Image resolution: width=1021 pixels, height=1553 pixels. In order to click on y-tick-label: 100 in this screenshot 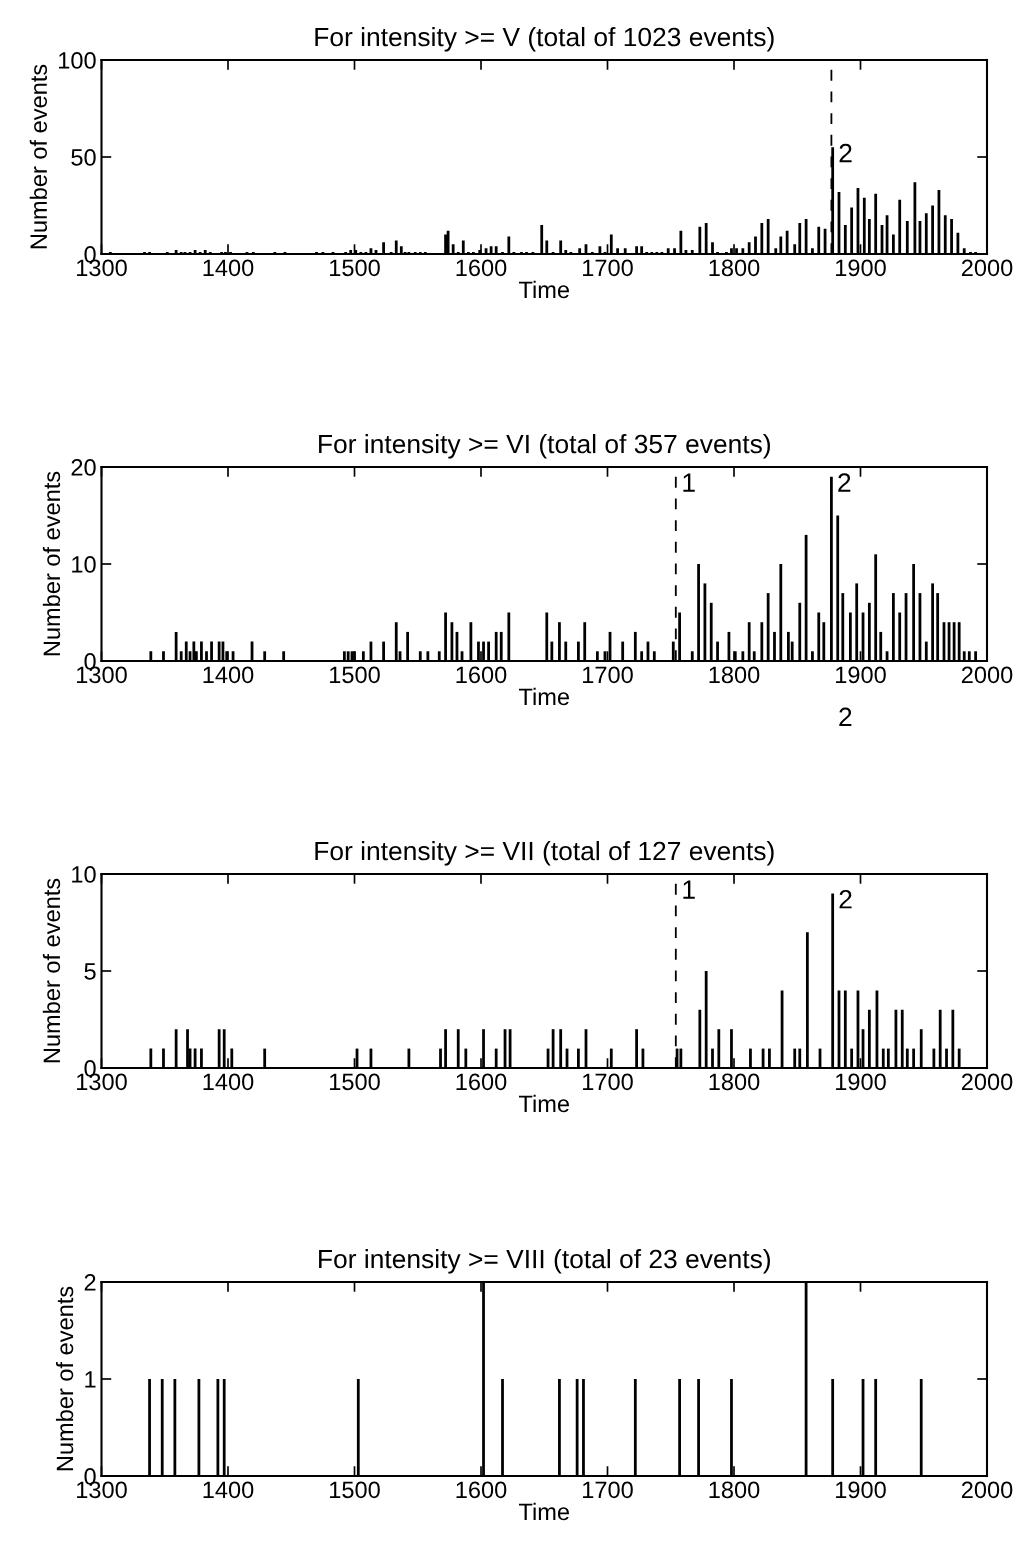, I will do `click(77, 60)`.